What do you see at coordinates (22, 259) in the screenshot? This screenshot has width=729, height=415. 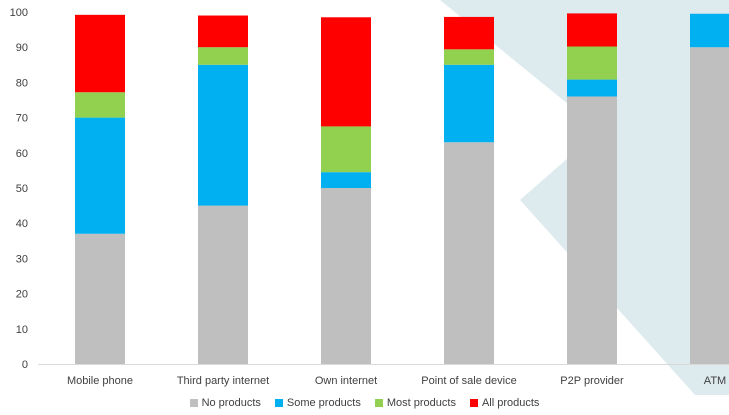 I see `y-tick-label: 30` at bounding box center [22, 259].